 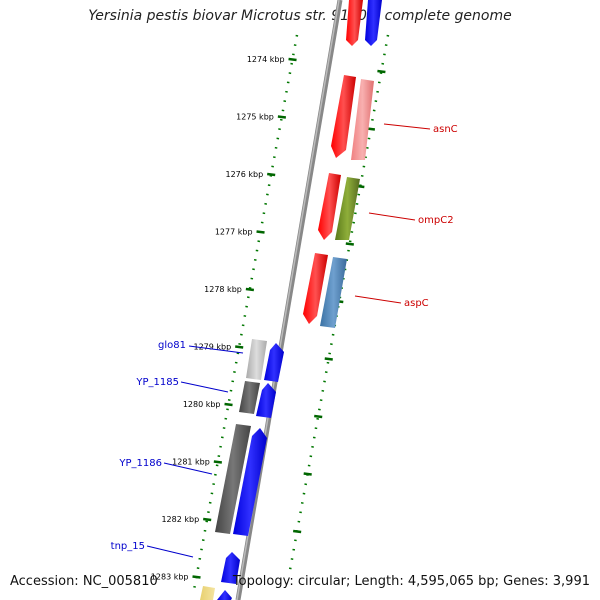 What do you see at coordinates (191, 462) in the screenshot?
I see `tick-label: 1281 kbp` at bounding box center [191, 462].